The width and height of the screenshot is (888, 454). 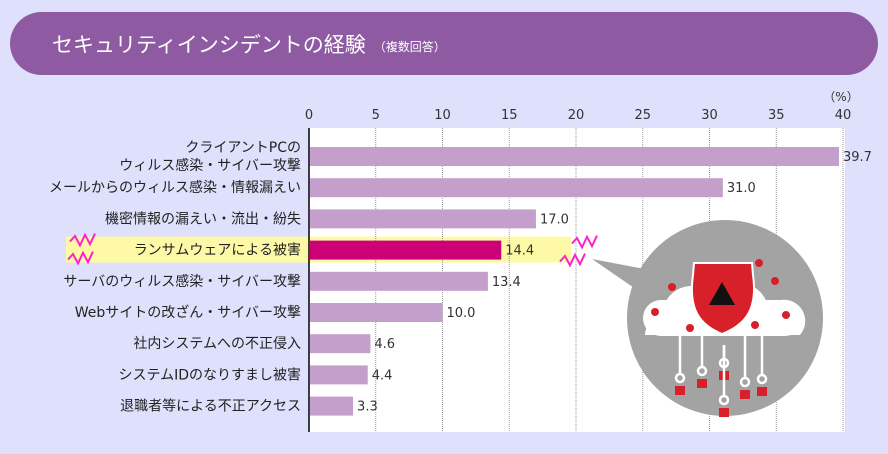 What do you see at coordinates (210, 165) in the screenshot?
I see `category-label: ウィルス感染・サイバー攻撃` at bounding box center [210, 165].